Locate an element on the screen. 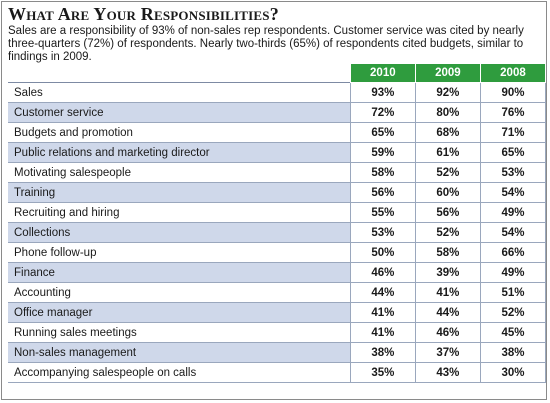  table-row: Recruiting and hiring 55% 56% 49% is located at coordinates (277, 212).